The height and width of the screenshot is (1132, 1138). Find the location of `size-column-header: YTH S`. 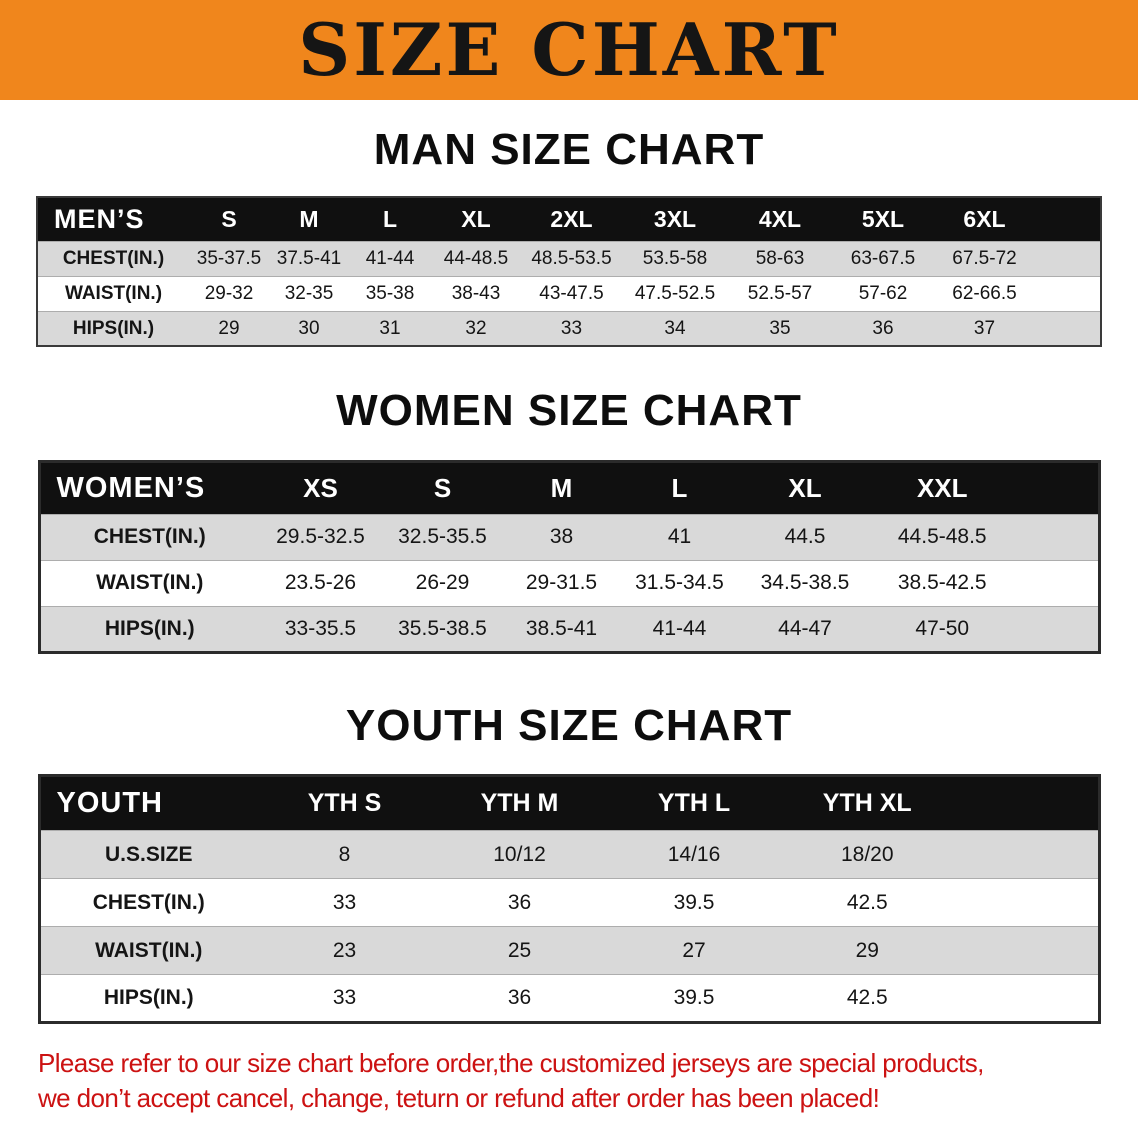

size-column-header: YTH S is located at coordinates (344, 803).